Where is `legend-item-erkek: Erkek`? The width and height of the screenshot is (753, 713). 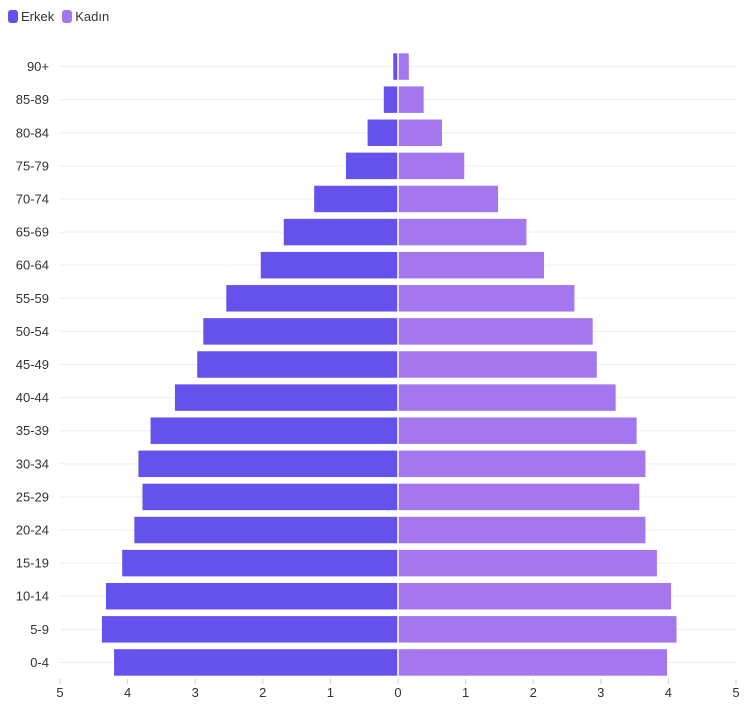
legend-item-erkek: Erkek is located at coordinates (31, 16).